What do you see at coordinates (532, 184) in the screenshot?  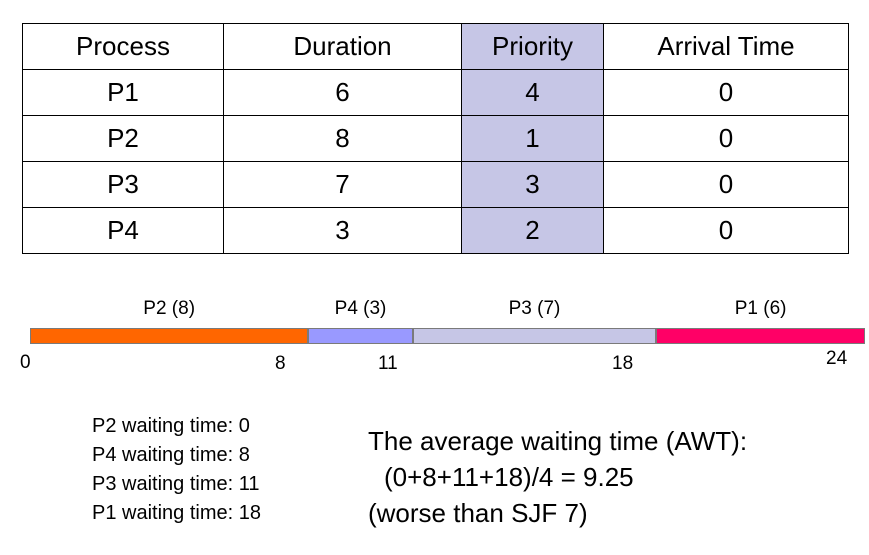 I see `cell-priority: 3` at bounding box center [532, 184].